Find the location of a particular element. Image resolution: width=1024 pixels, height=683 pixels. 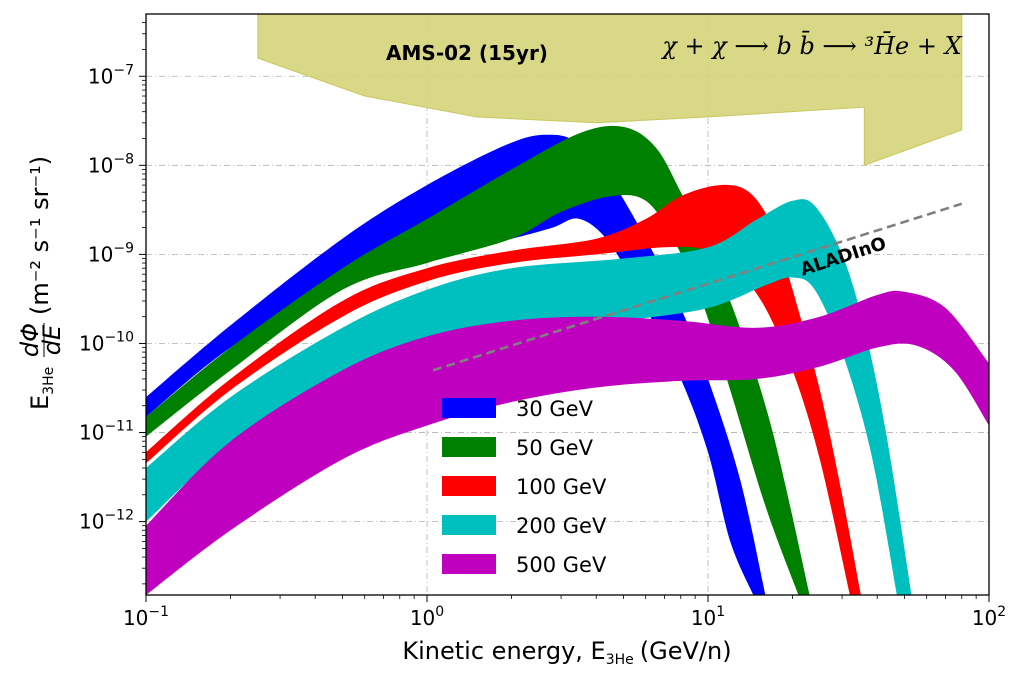

y-axis-label-prefix: E is located at coordinates (40, 402).